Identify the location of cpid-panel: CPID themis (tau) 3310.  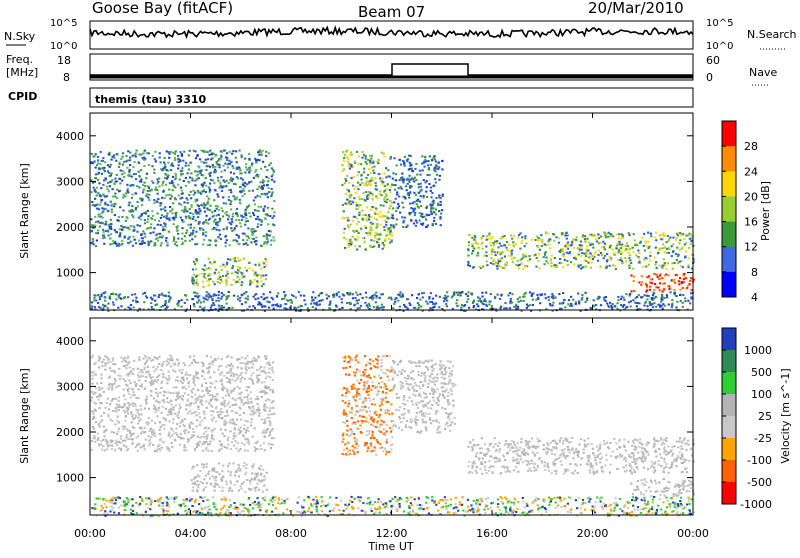
(350, 97).